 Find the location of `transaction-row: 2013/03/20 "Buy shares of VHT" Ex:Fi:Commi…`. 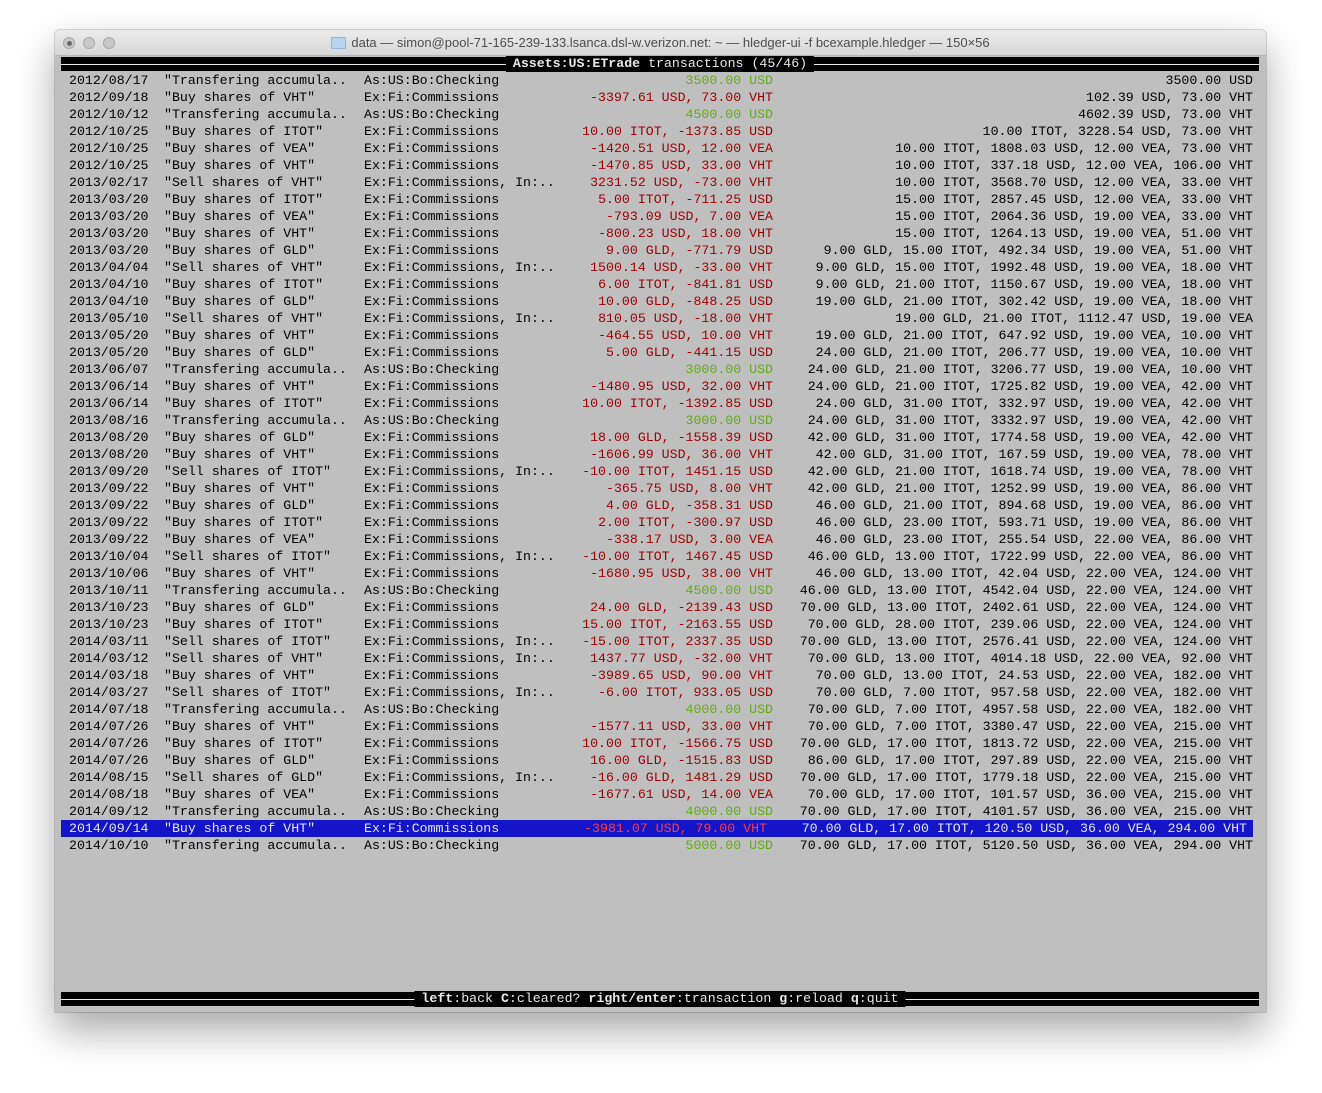

transaction-row: 2013/03/20 "Buy shares of VHT" Ex:Fi:Commi… is located at coordinates (660, 233).